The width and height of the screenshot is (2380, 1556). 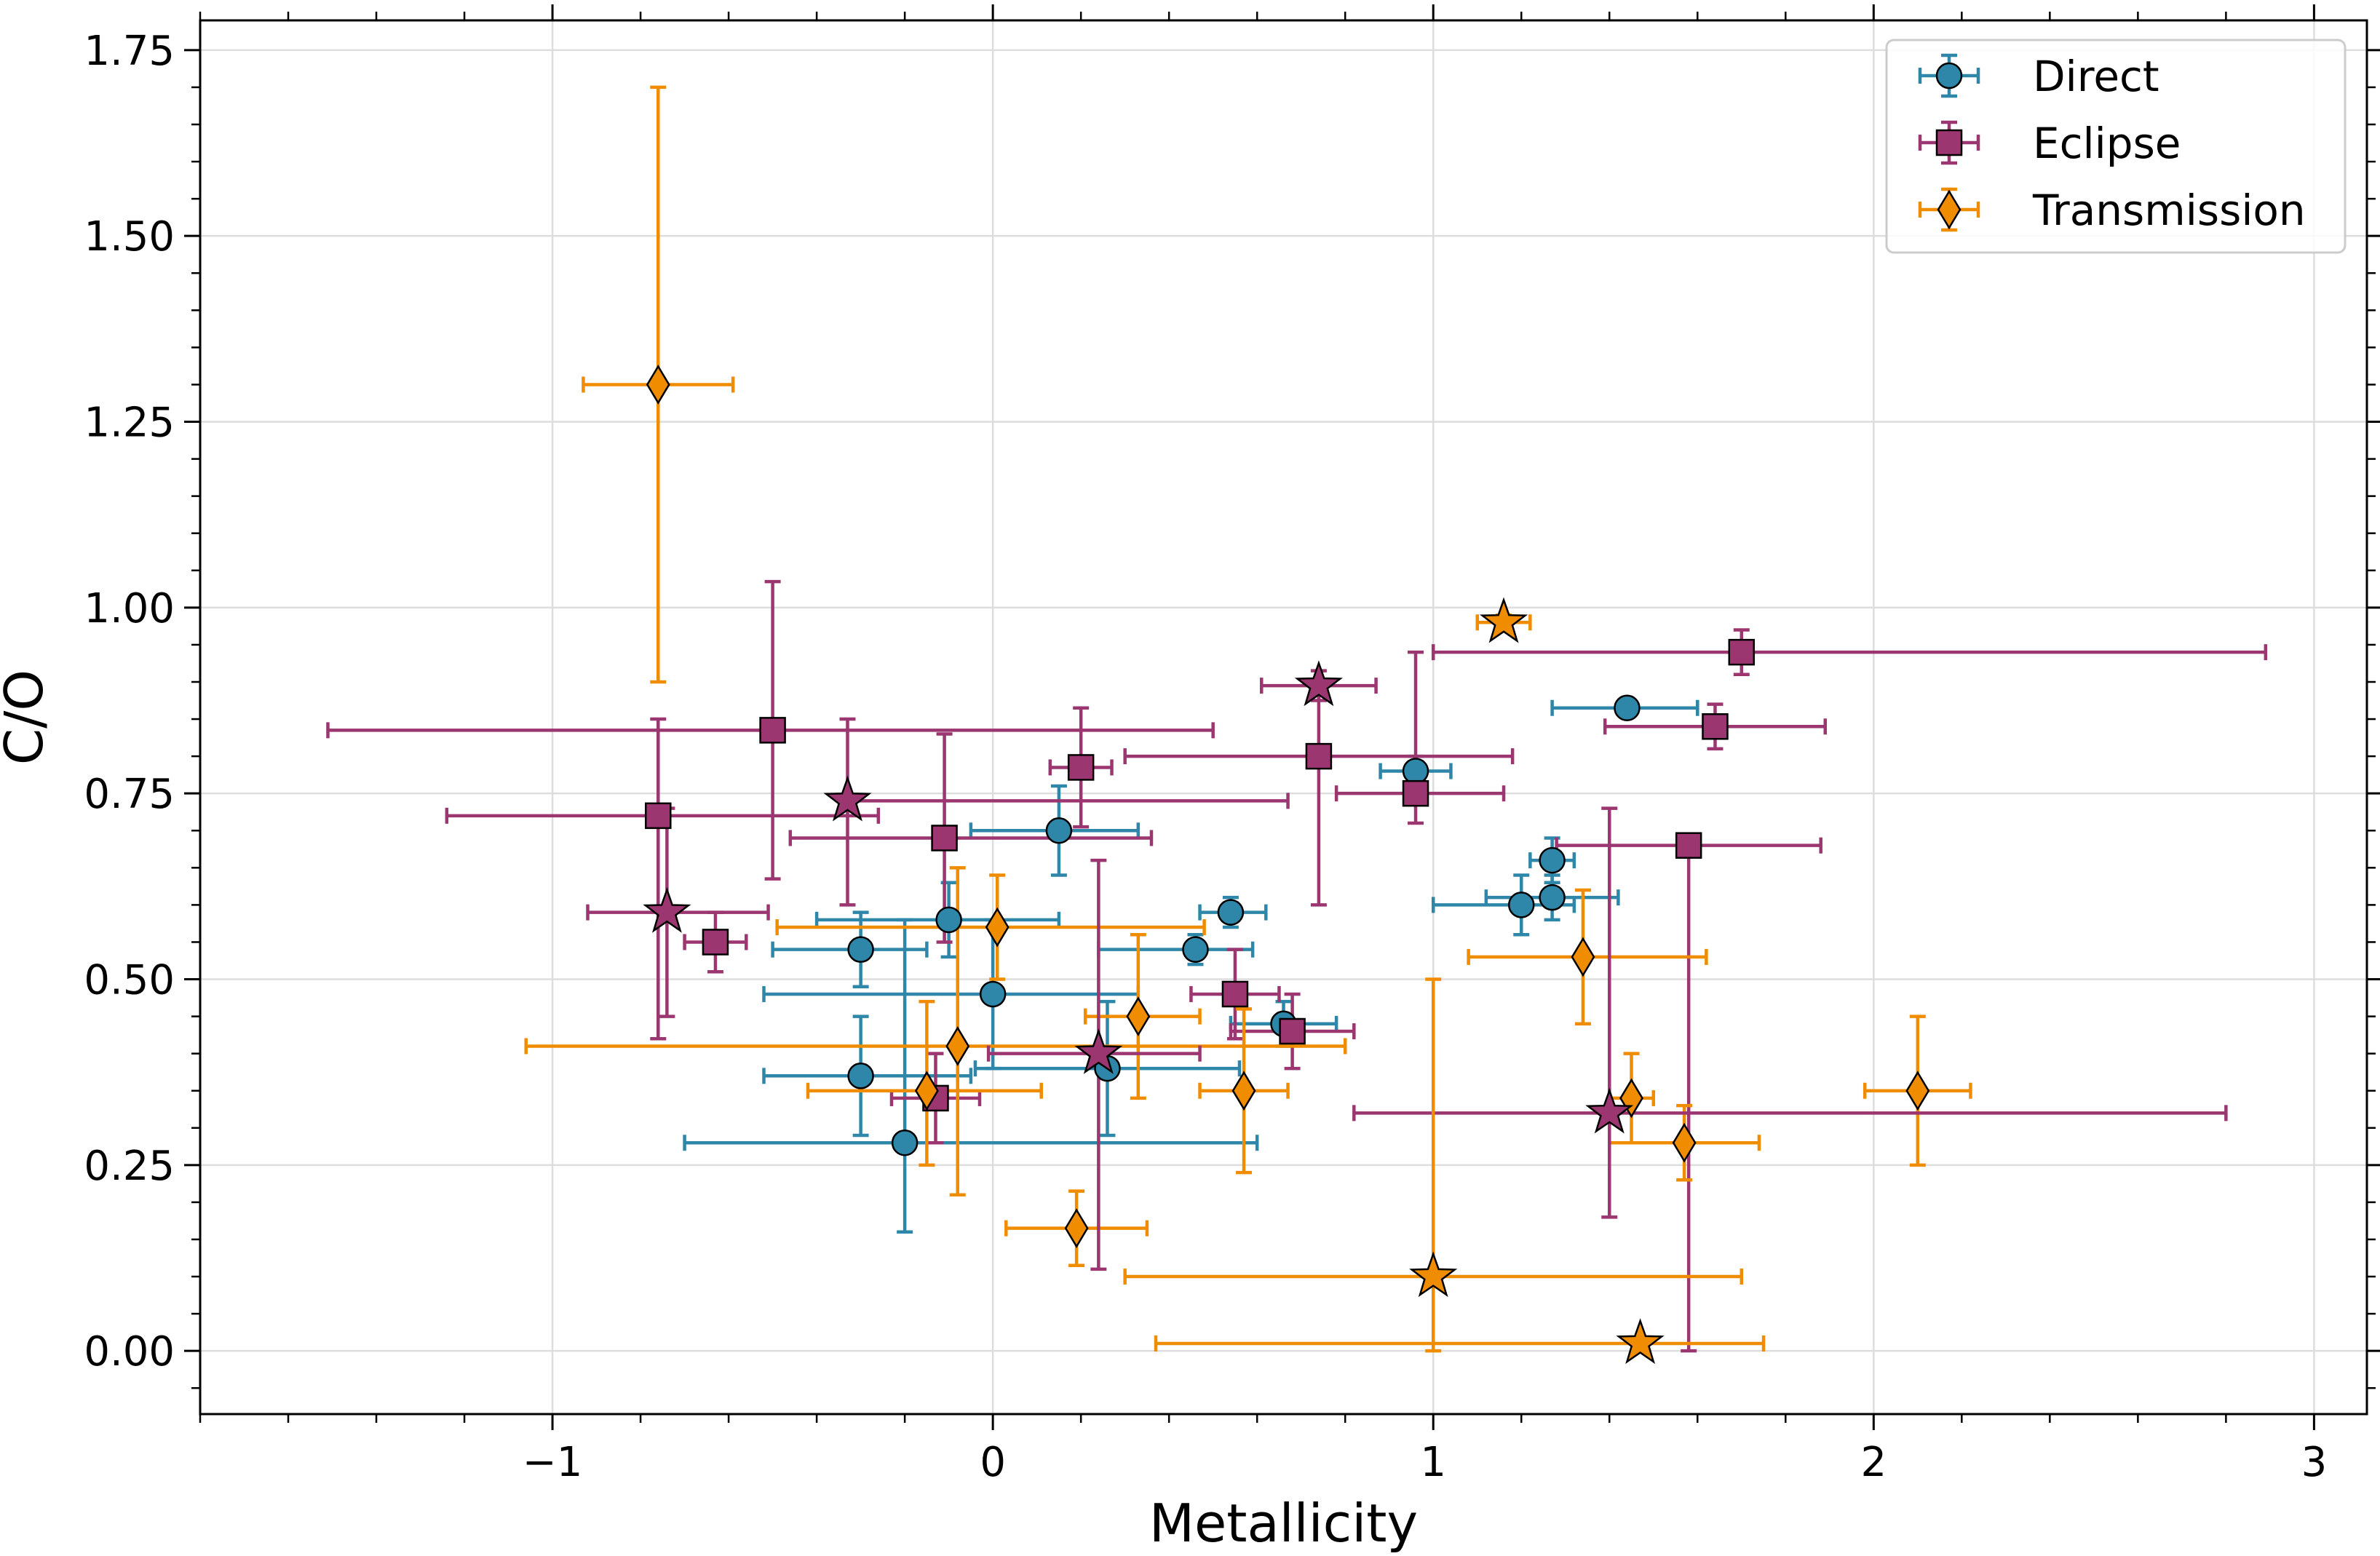 What do you see at coordinates (129, 1166) in the screenshot?
I see `y-tick-label: 0.25` at bounding box center [129, 1166].